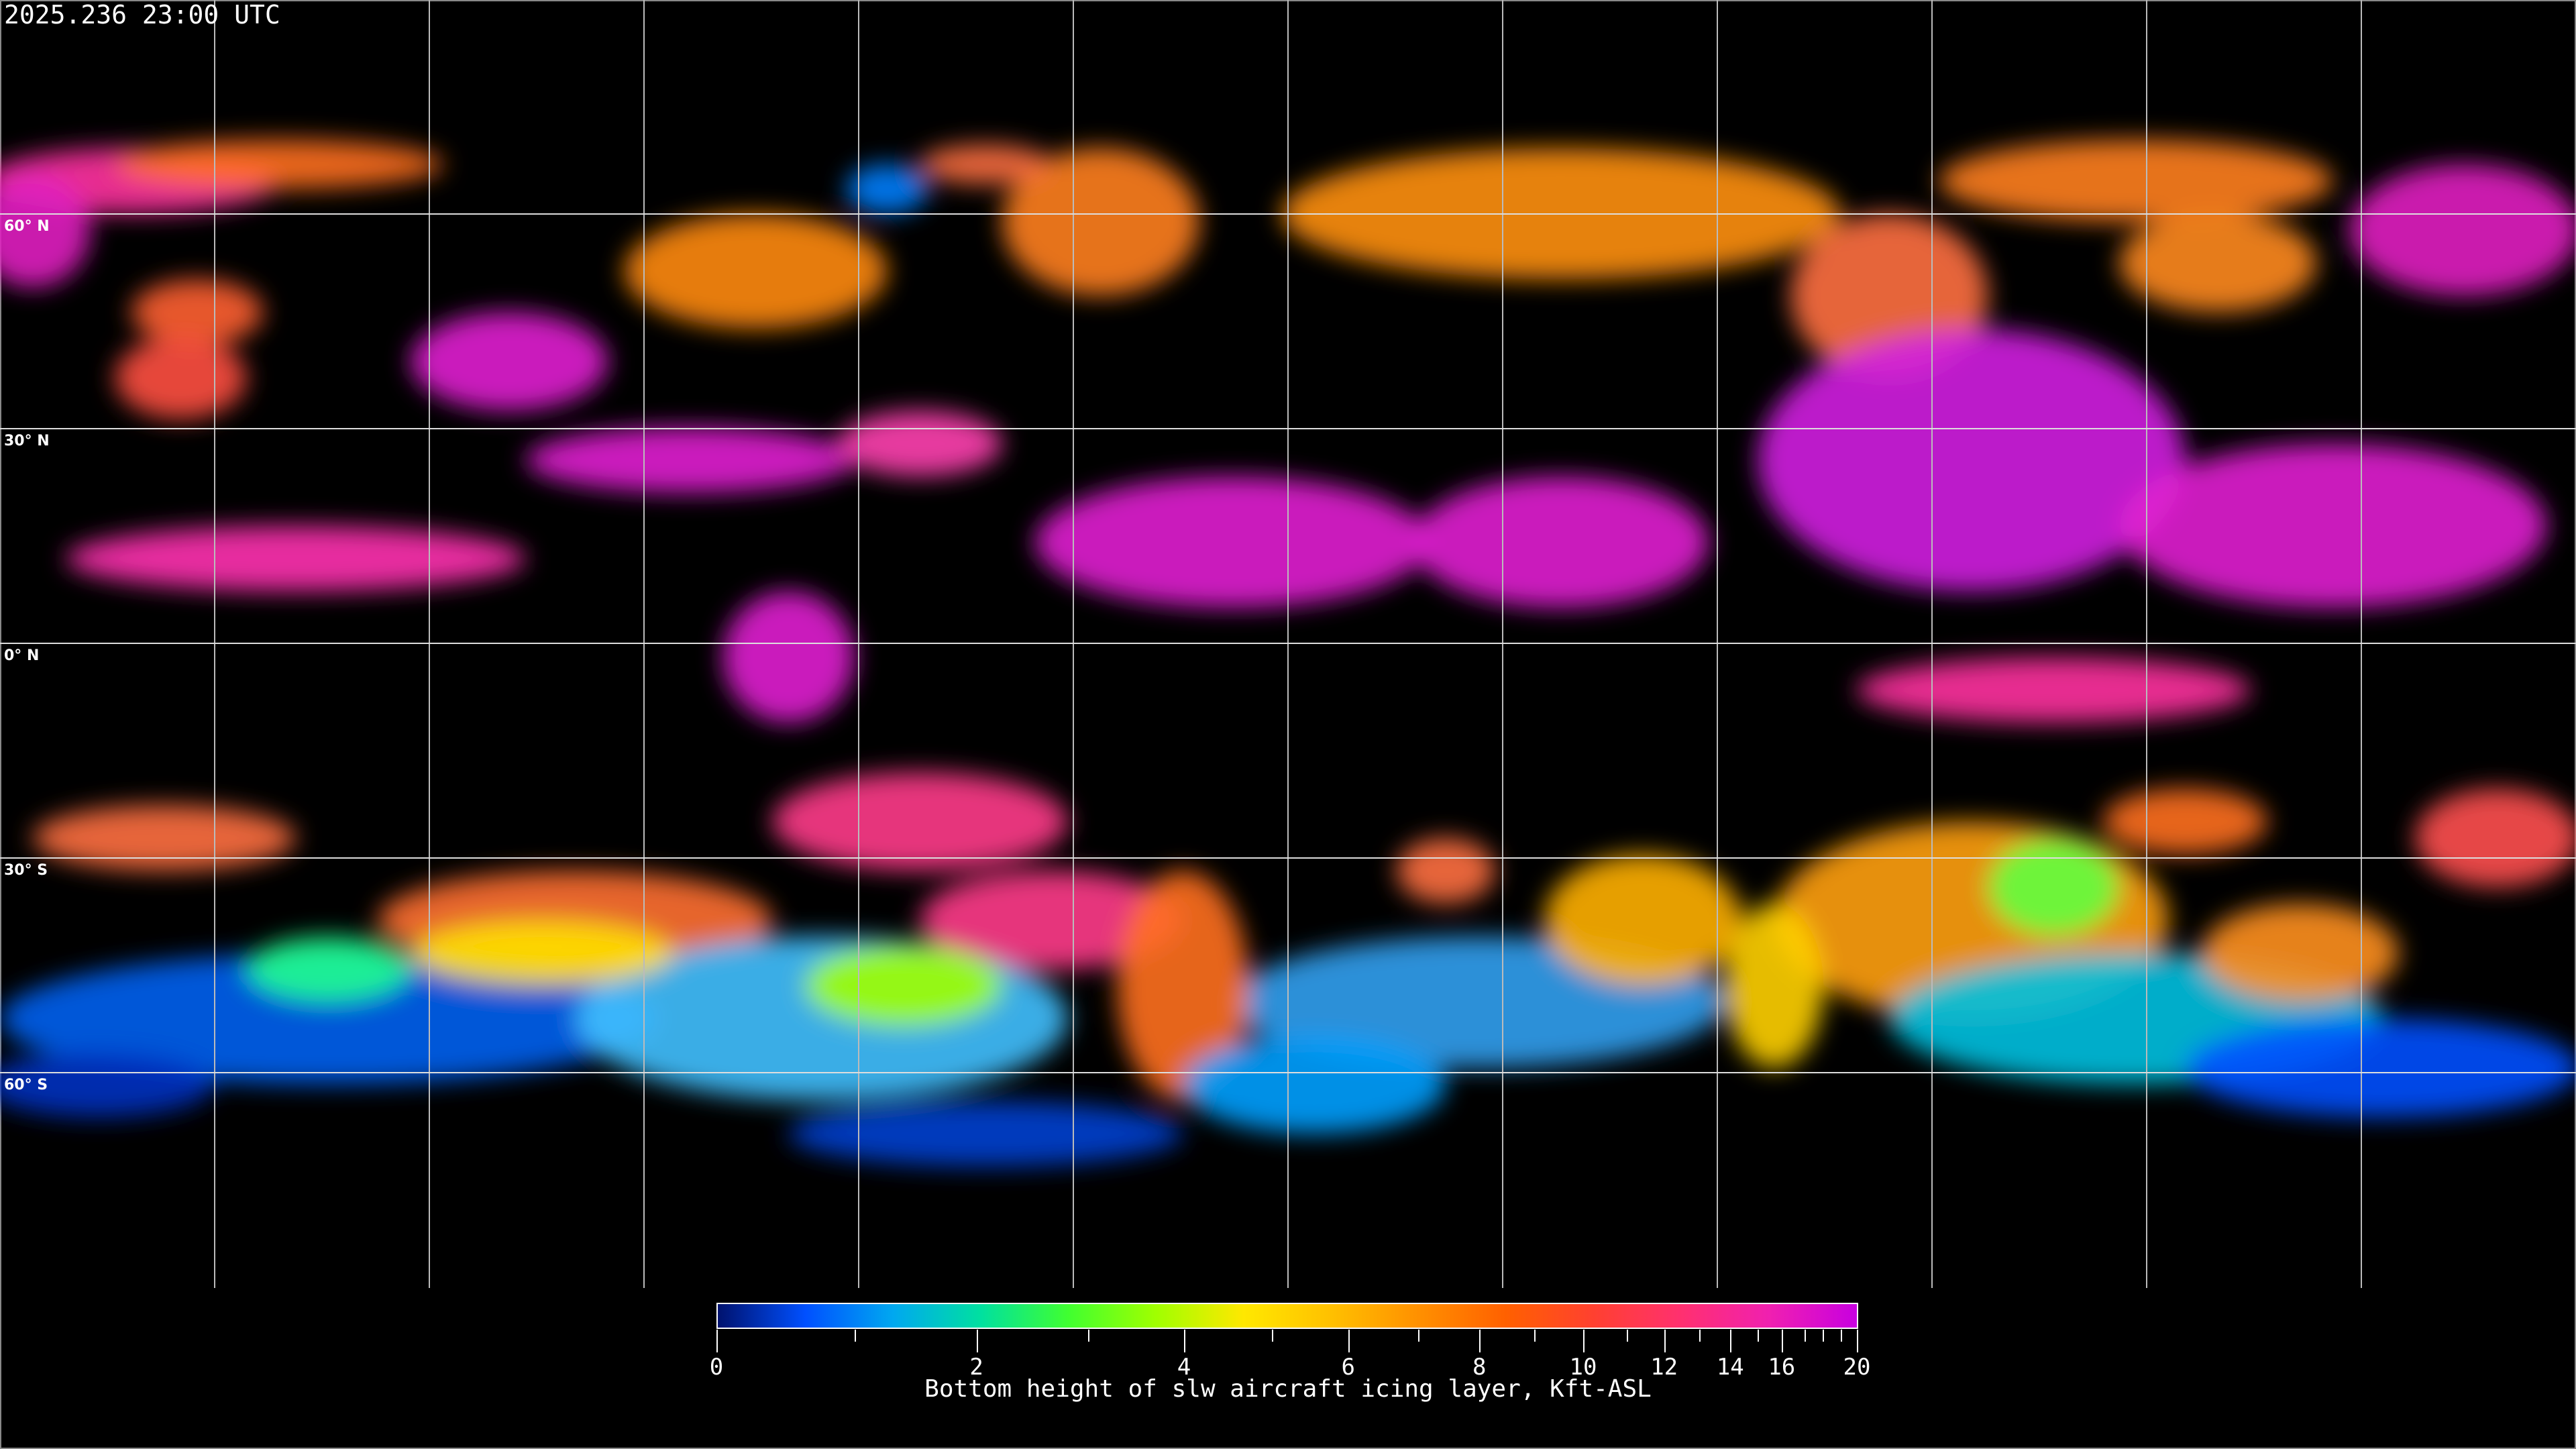  I want to click on colorbar-tick-label: 14, so click(1730, 1367).